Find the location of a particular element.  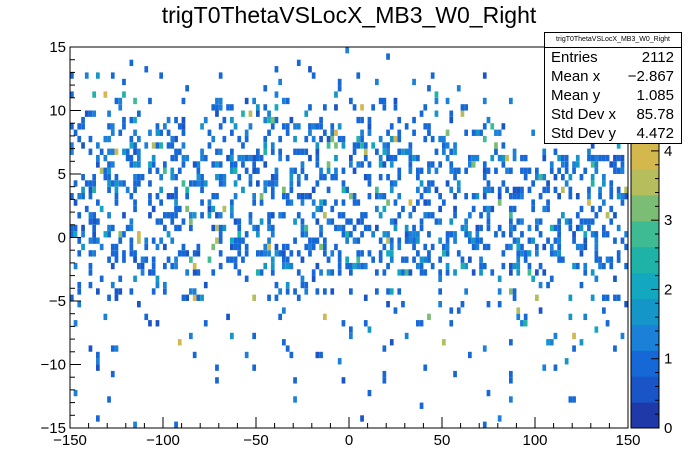

y-tick-label: −10 is located at coordinates (53, 365).